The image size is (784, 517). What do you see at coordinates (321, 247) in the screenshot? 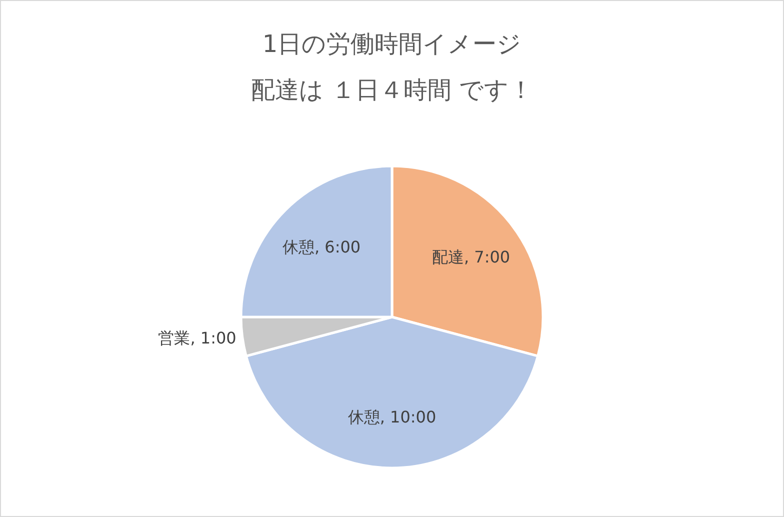
I see `slice-label: 休憩, 6:00` at bounding box center [321, 247].